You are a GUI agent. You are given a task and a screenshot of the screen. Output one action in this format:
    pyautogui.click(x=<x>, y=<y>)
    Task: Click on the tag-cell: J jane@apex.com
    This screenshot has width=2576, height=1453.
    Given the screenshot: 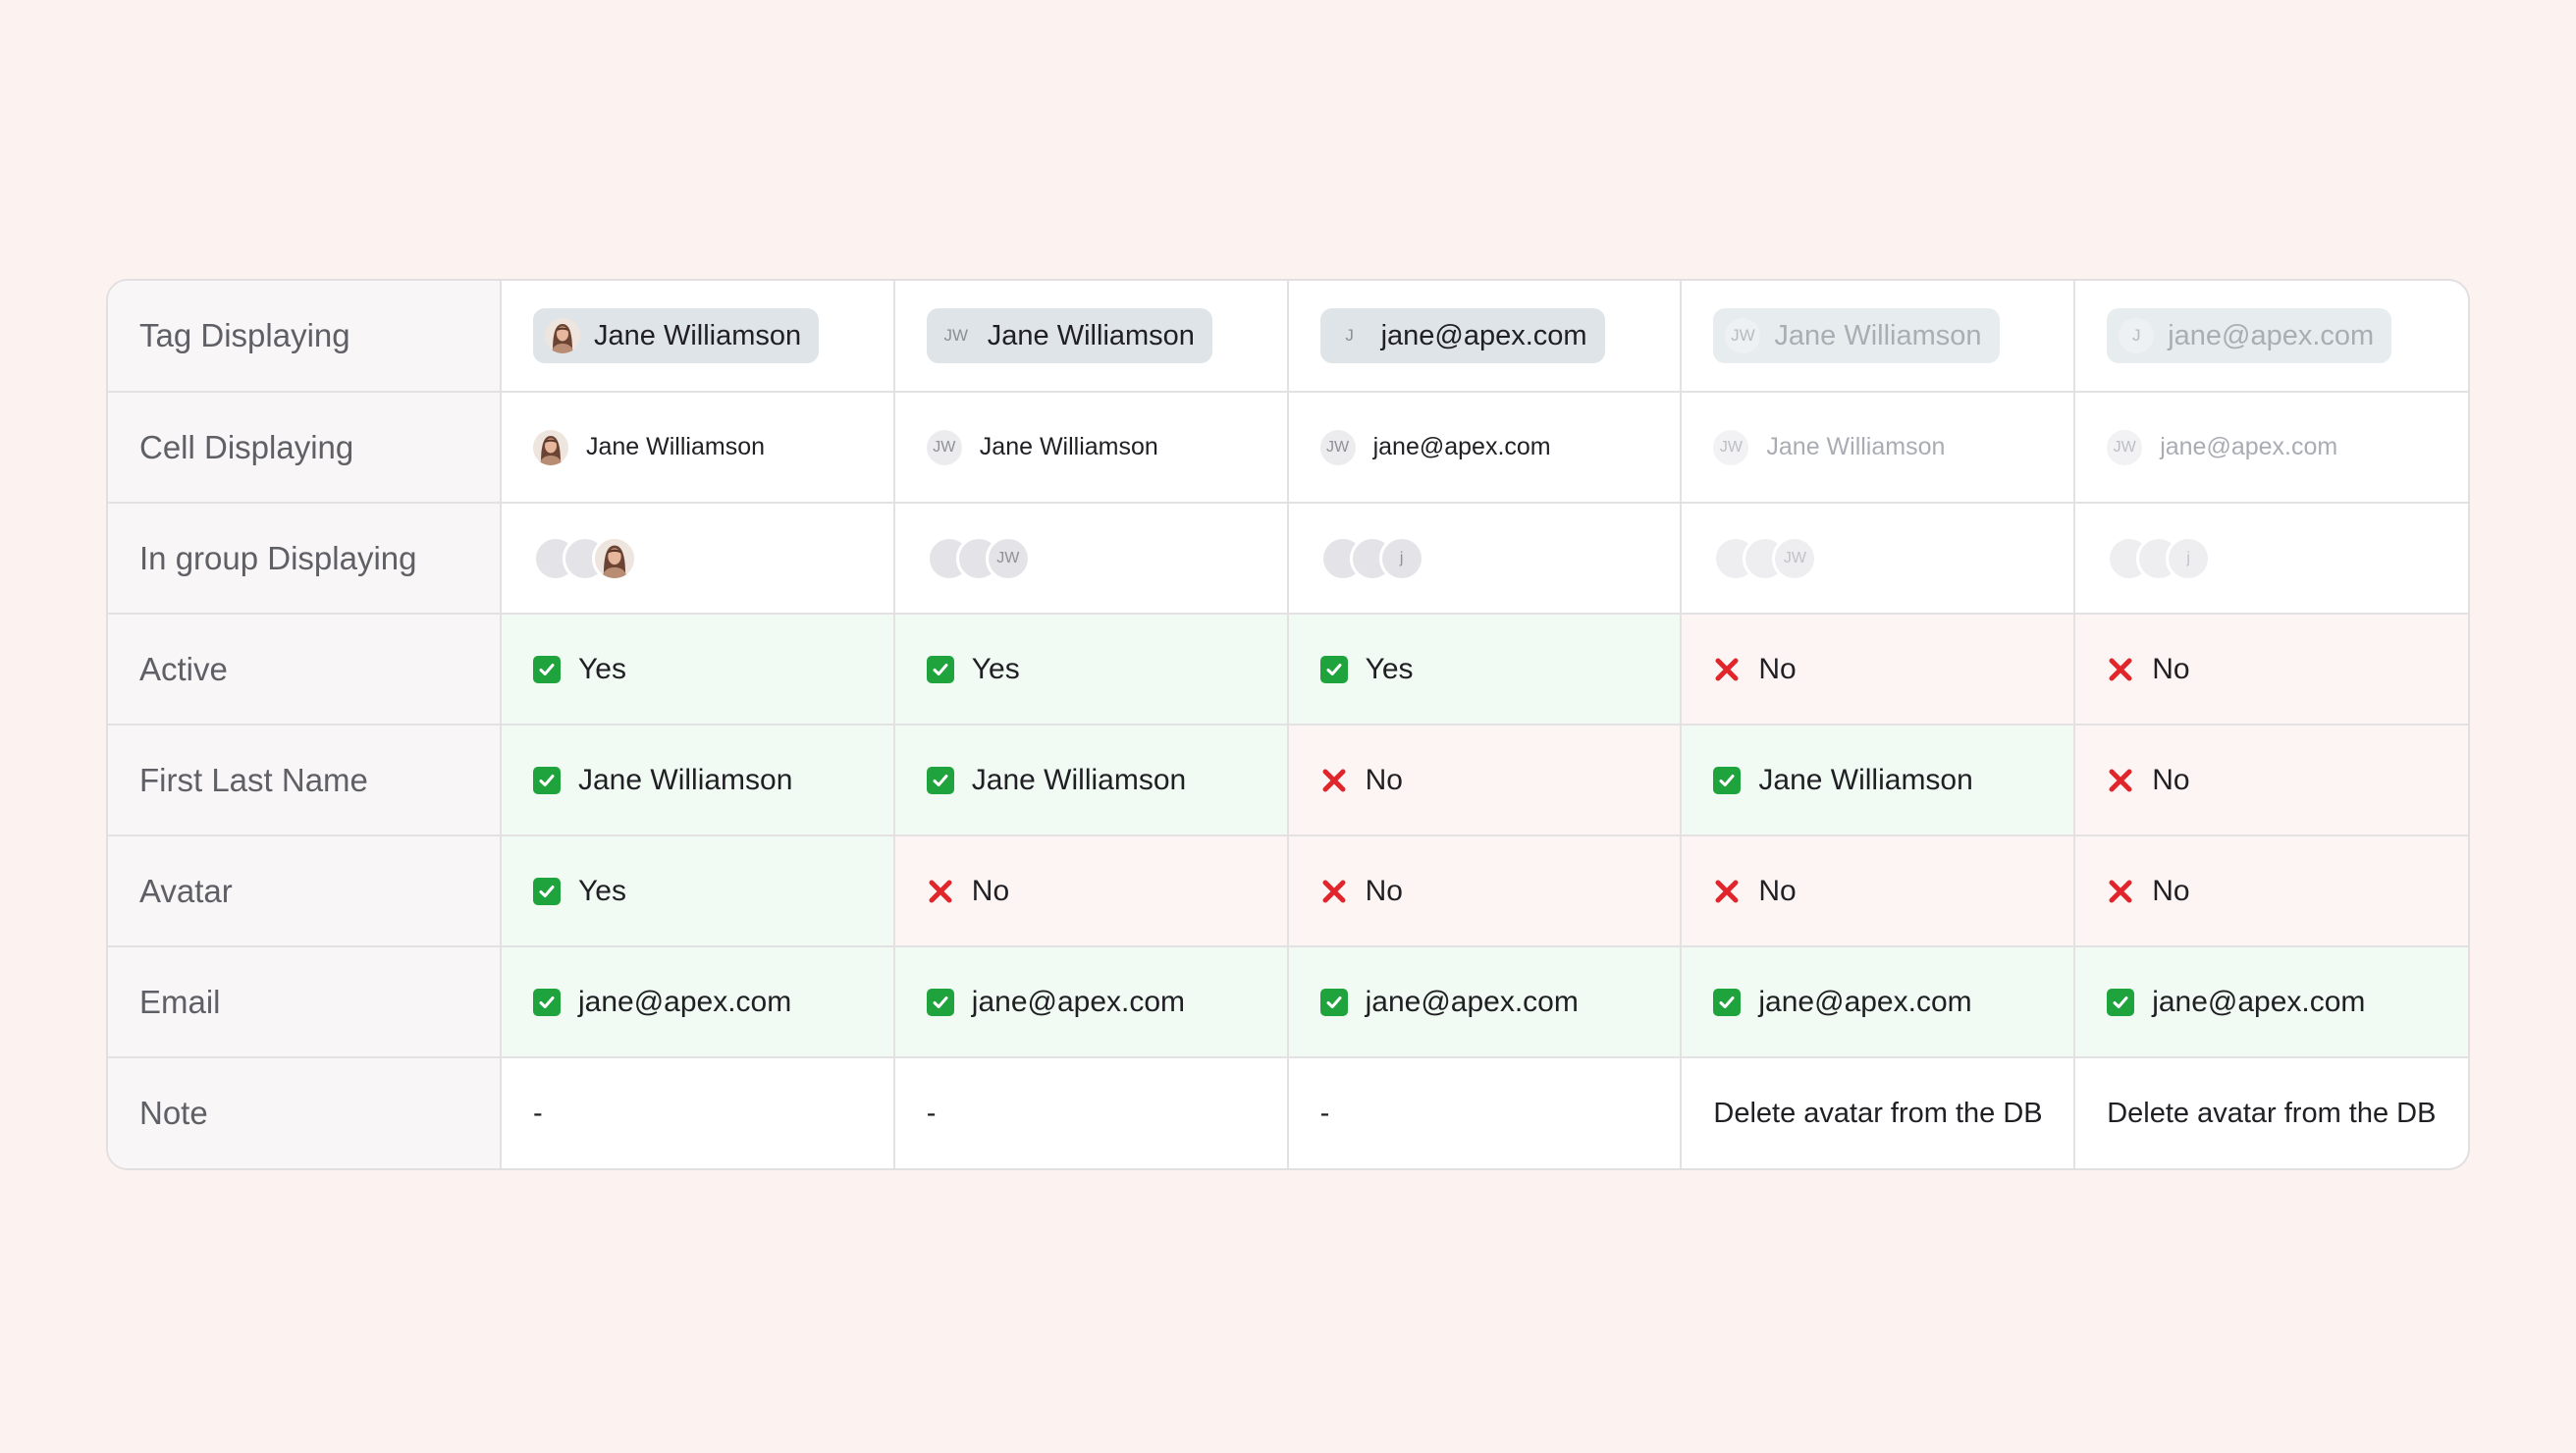 What is the action you would take?
    pyautogui.click(x=2271, y=337)
    